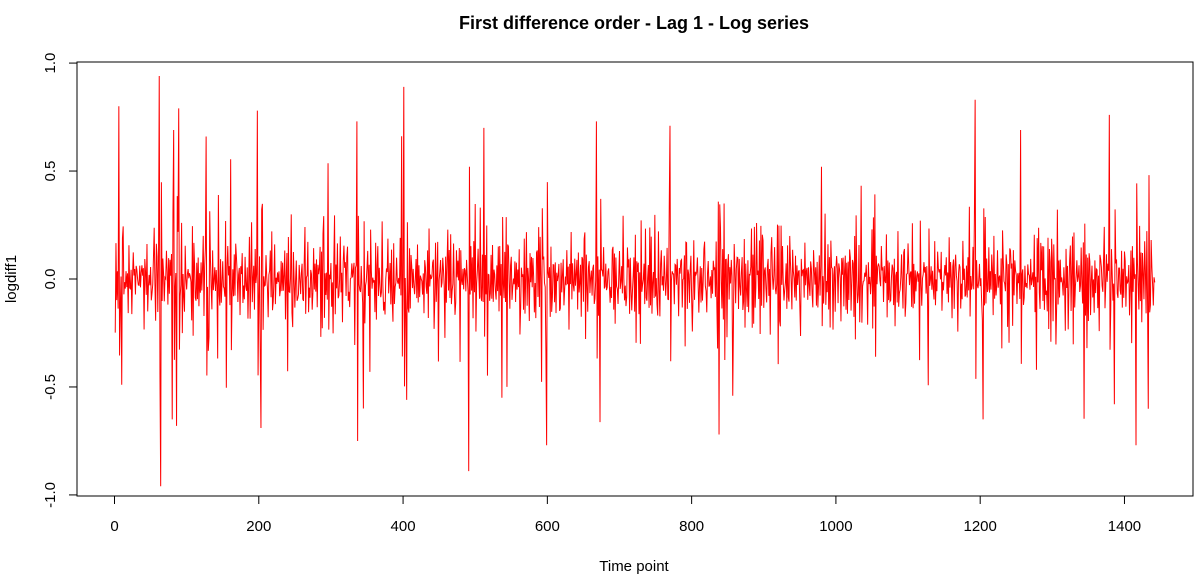  What do you see at coordinates (60, 280) in the screenshot?
I see `y-axis: -1.0 -0.5 0.0 0.5 1.0` at bounding box center [60, 280].